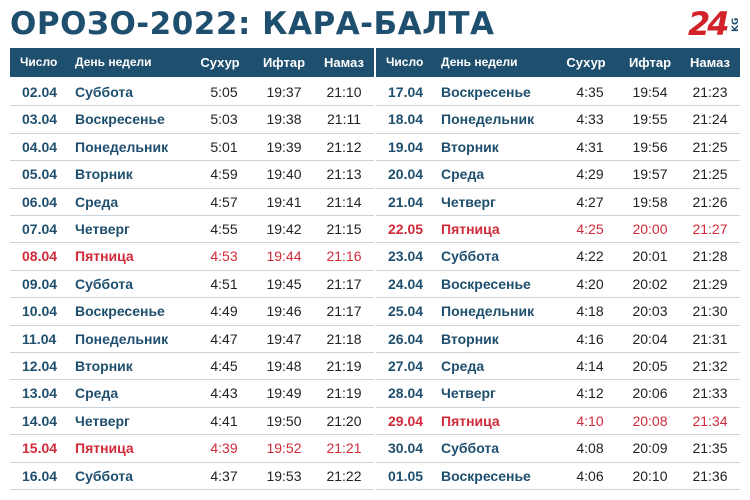 This screenshot has width=750, height=500. I want to click on cell-suhur: 4:33, so click(590, 119).